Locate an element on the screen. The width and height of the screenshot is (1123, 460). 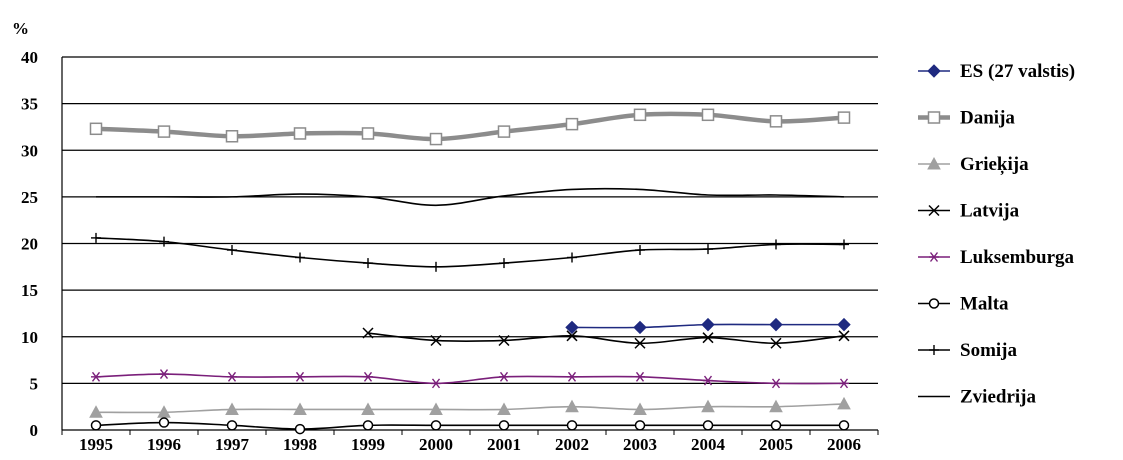
legend-label-latvija: Latvija is located at coordinates (990, 211).